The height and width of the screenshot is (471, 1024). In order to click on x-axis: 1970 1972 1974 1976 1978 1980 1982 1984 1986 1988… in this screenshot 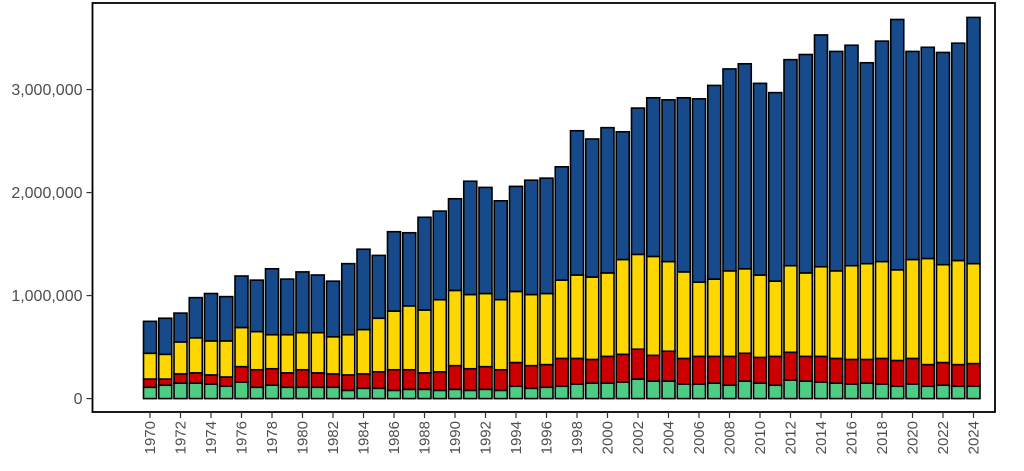, I will do `click(562, 433)`.